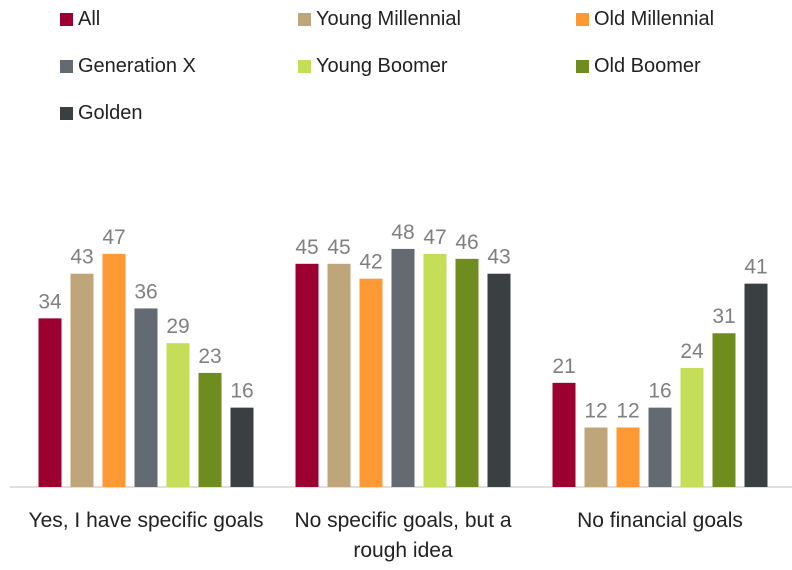 The image size is (792, 570). I want to click on data-label: 23, so click(209, 356).